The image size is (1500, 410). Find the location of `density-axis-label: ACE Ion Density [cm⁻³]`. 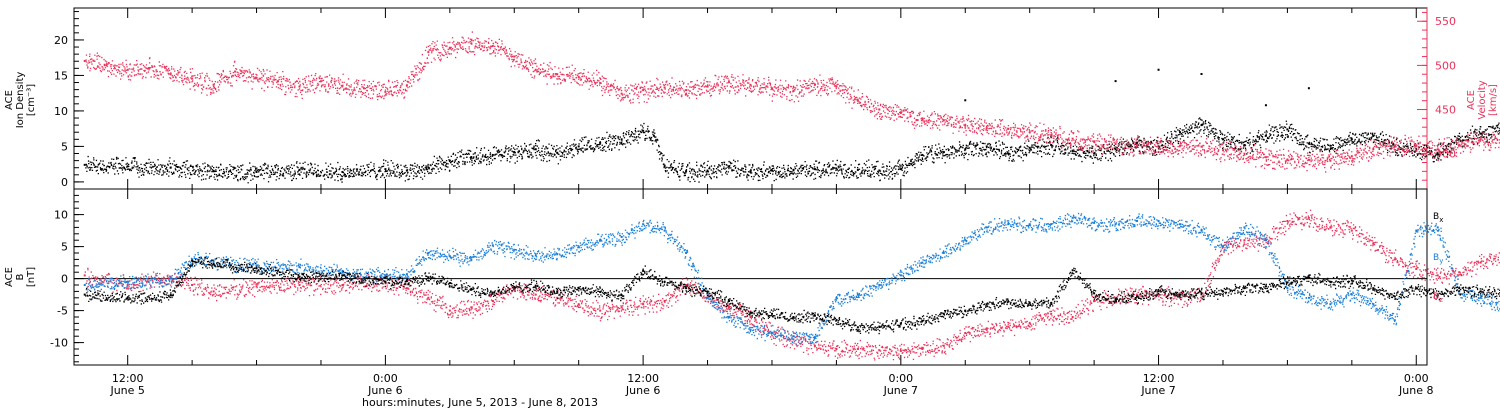

density-axis-label: ACE Ion Density [cm⁻³] is located at coordinates (20, 100).